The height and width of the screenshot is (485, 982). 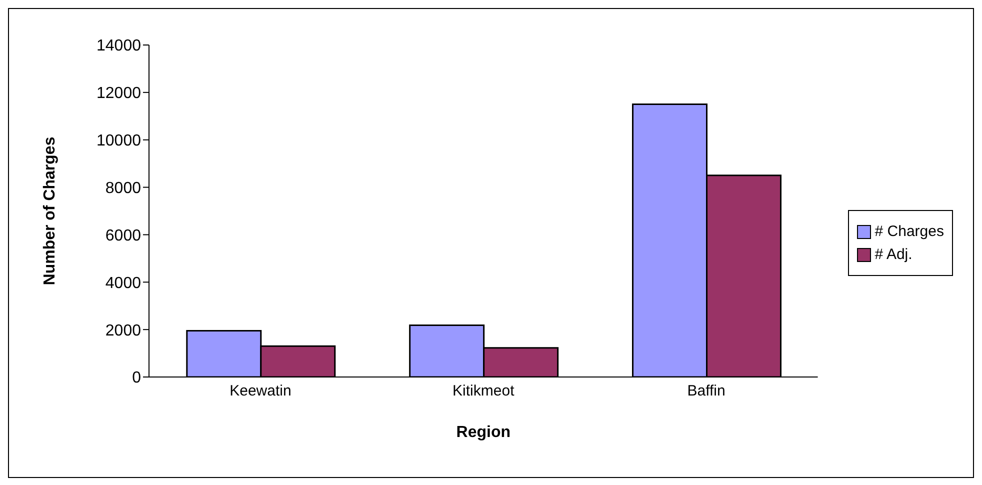 I want to click on legend-label: # Adj., so click(x=893, y=254).